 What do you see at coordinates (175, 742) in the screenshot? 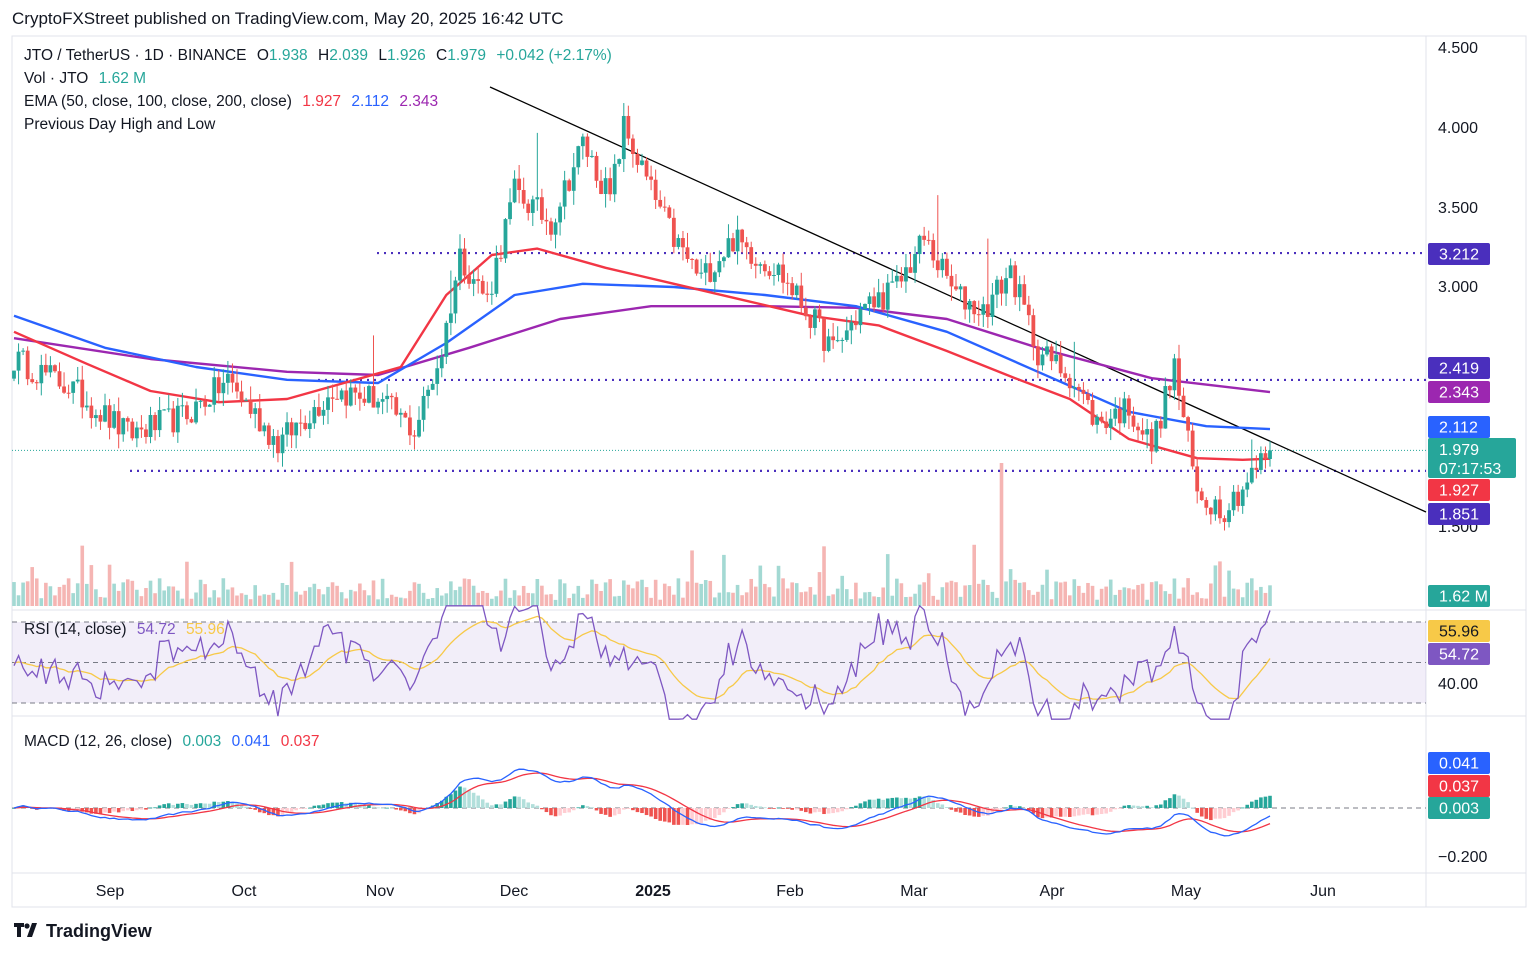
I see `macd-legend: MACD (12, 26, close) 0.003 0.041 0.037` at bounding box center [175, 742].